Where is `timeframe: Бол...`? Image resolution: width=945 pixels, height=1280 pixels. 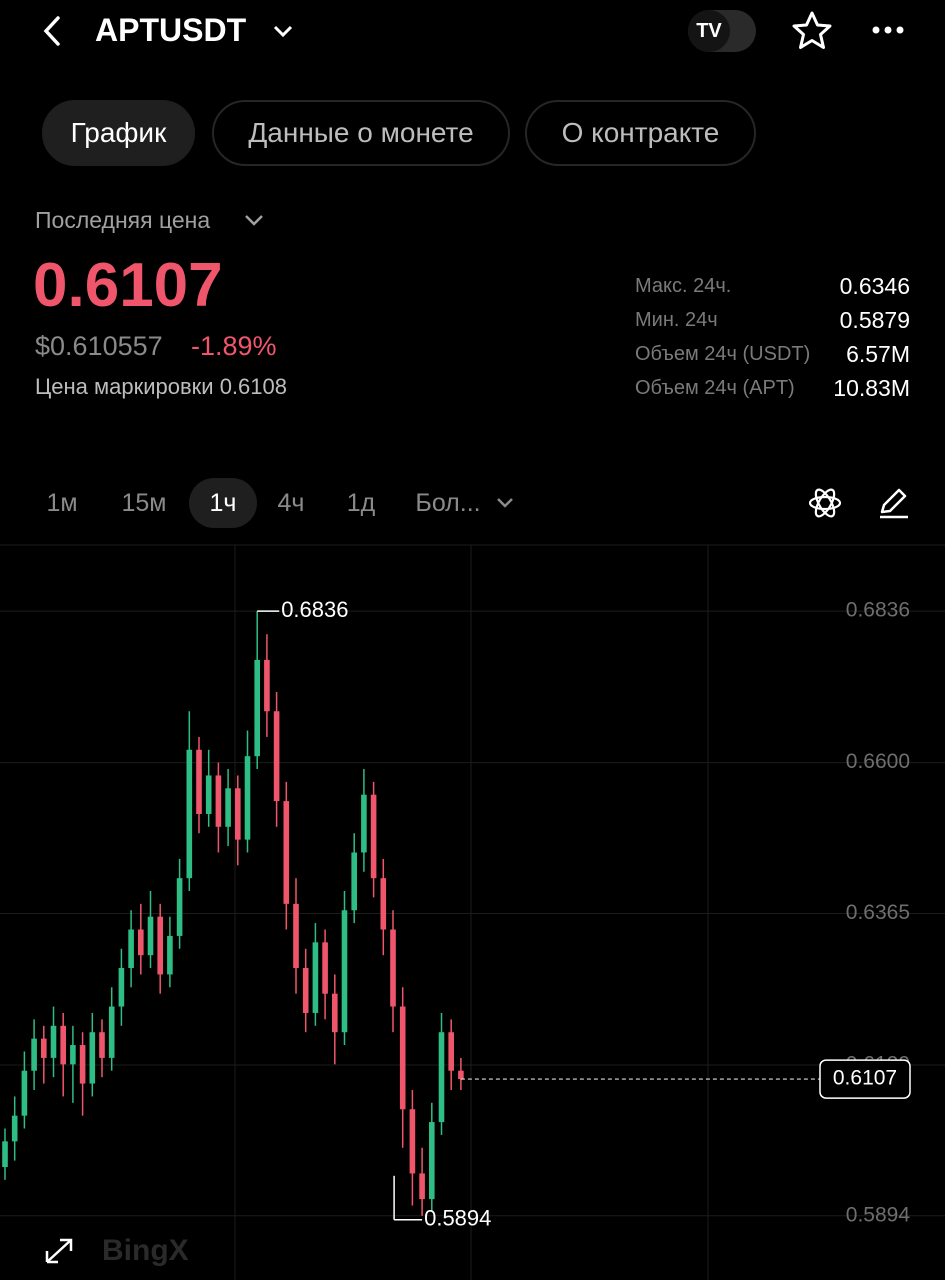
timeframe: Бол... is located at coordinates (448, 502).